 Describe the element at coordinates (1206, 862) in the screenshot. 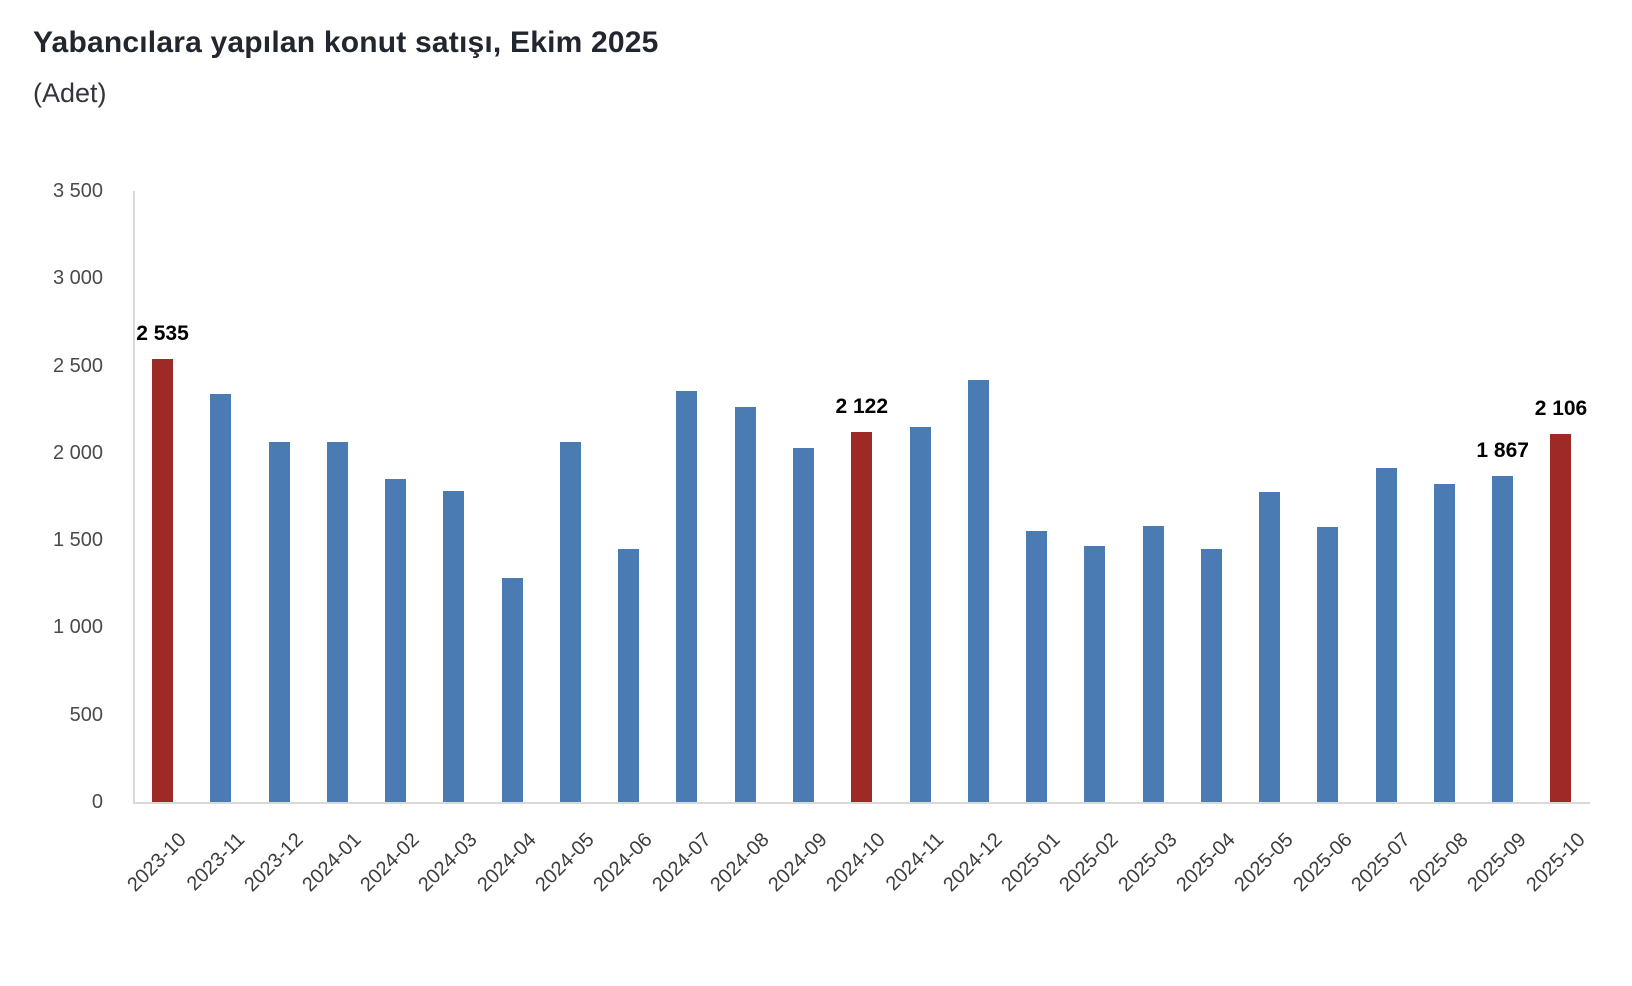

I see `x-tick-label-2025-04: 2025-04` at that location.